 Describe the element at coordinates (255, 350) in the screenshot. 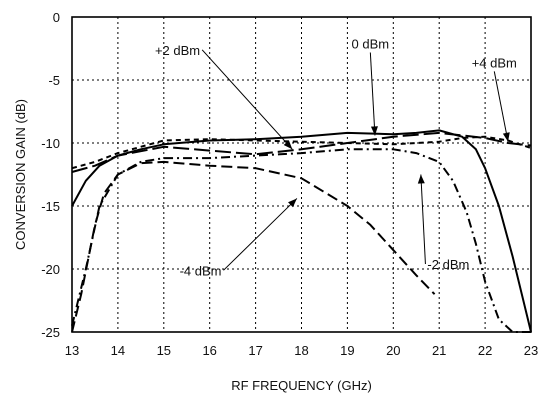

I see `x-tick-label-4: 17` at that location.